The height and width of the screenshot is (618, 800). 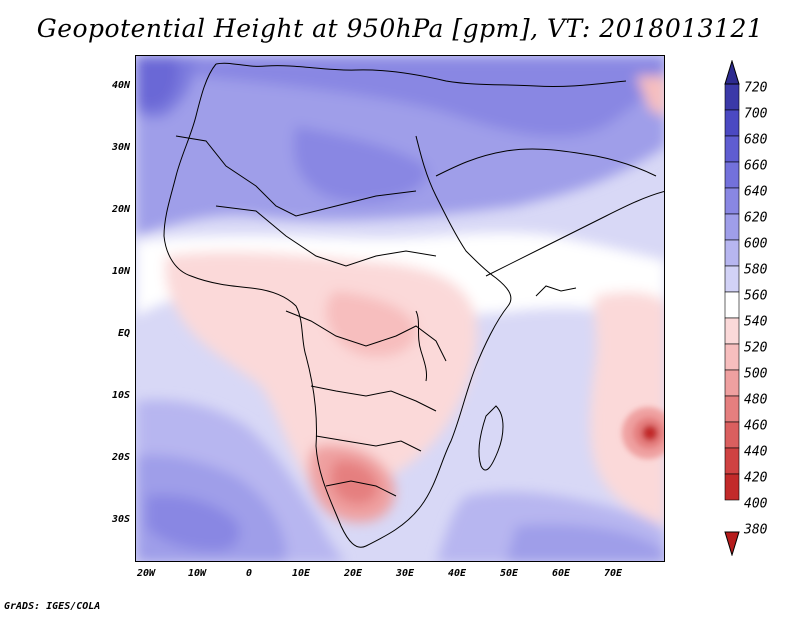 I want to click on legend-label-600: 600, so click(x=756, y=244).